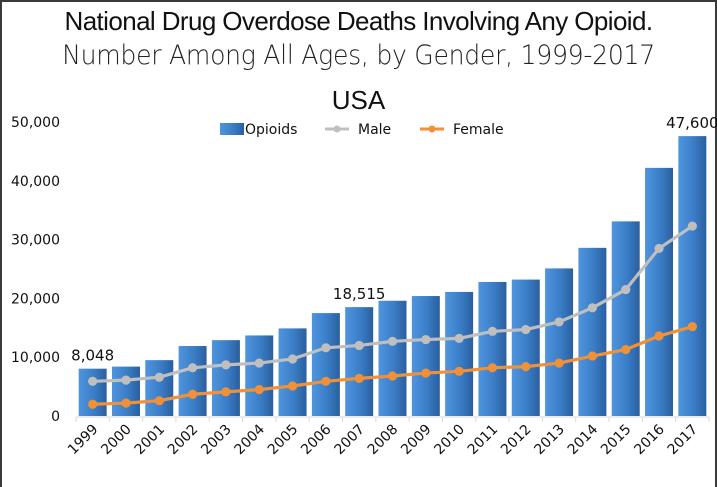  Describe the element at coordinates (483, 440) in the screenshot. I see `x-tick-label: 2011` at that location.